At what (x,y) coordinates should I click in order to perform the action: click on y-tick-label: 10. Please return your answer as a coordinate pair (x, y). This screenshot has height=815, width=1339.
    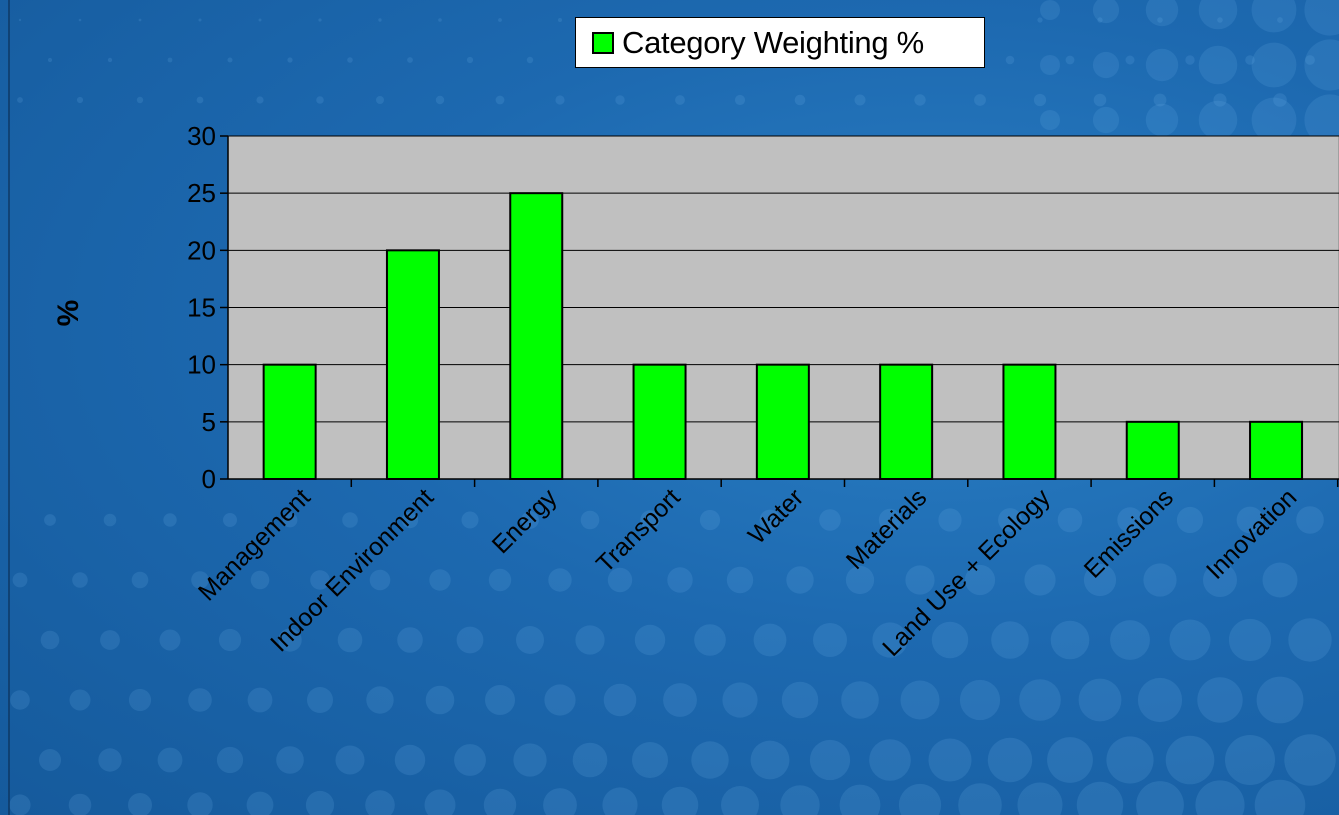
    Looking at the image, I should click on (201, 365).